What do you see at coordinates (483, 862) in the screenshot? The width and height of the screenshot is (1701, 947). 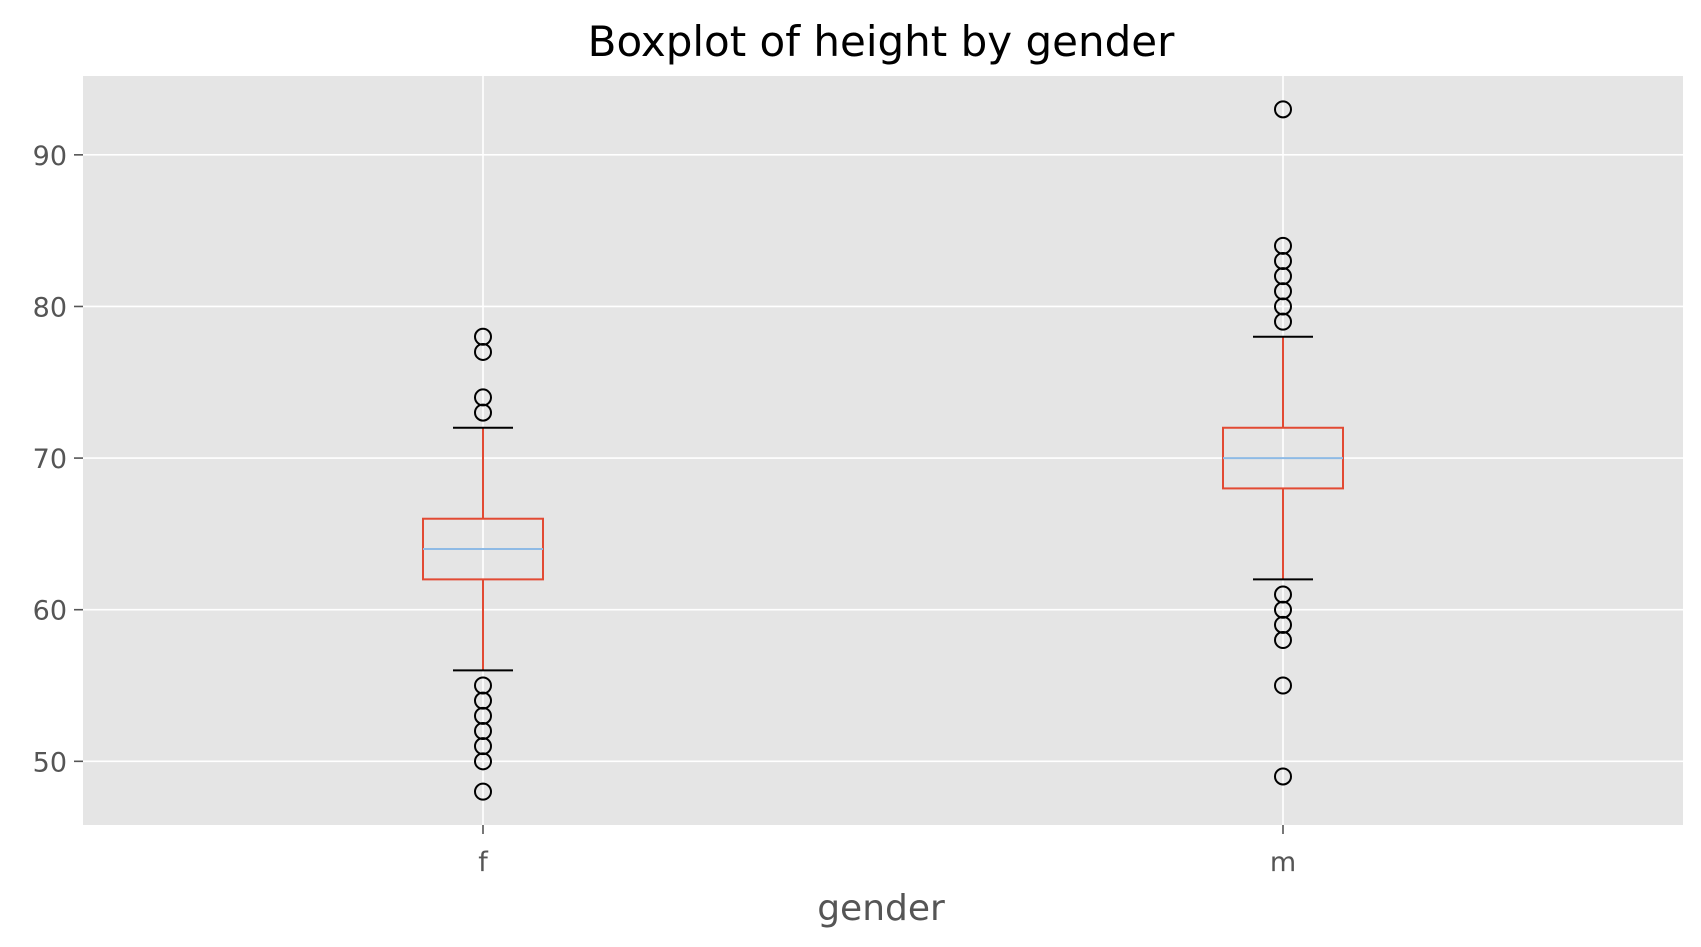 I see `x-tick-label-f: f` at bounding box center [483, 862].